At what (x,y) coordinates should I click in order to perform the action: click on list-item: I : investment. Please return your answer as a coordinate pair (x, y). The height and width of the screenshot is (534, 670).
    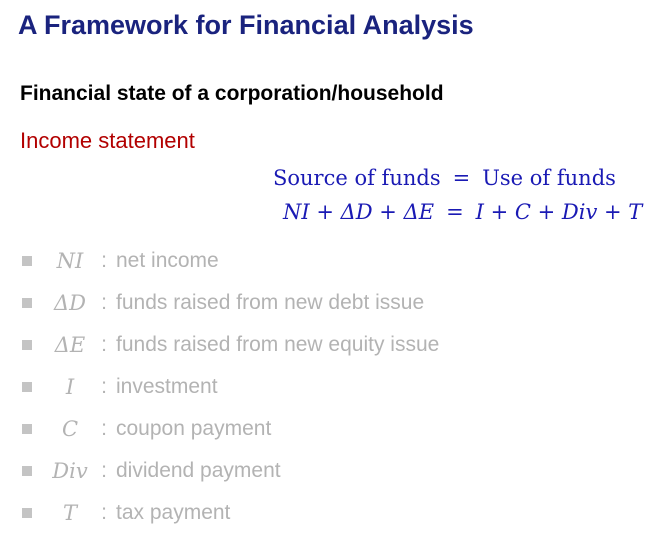
    Looking at the image, I should click on (230, 387).